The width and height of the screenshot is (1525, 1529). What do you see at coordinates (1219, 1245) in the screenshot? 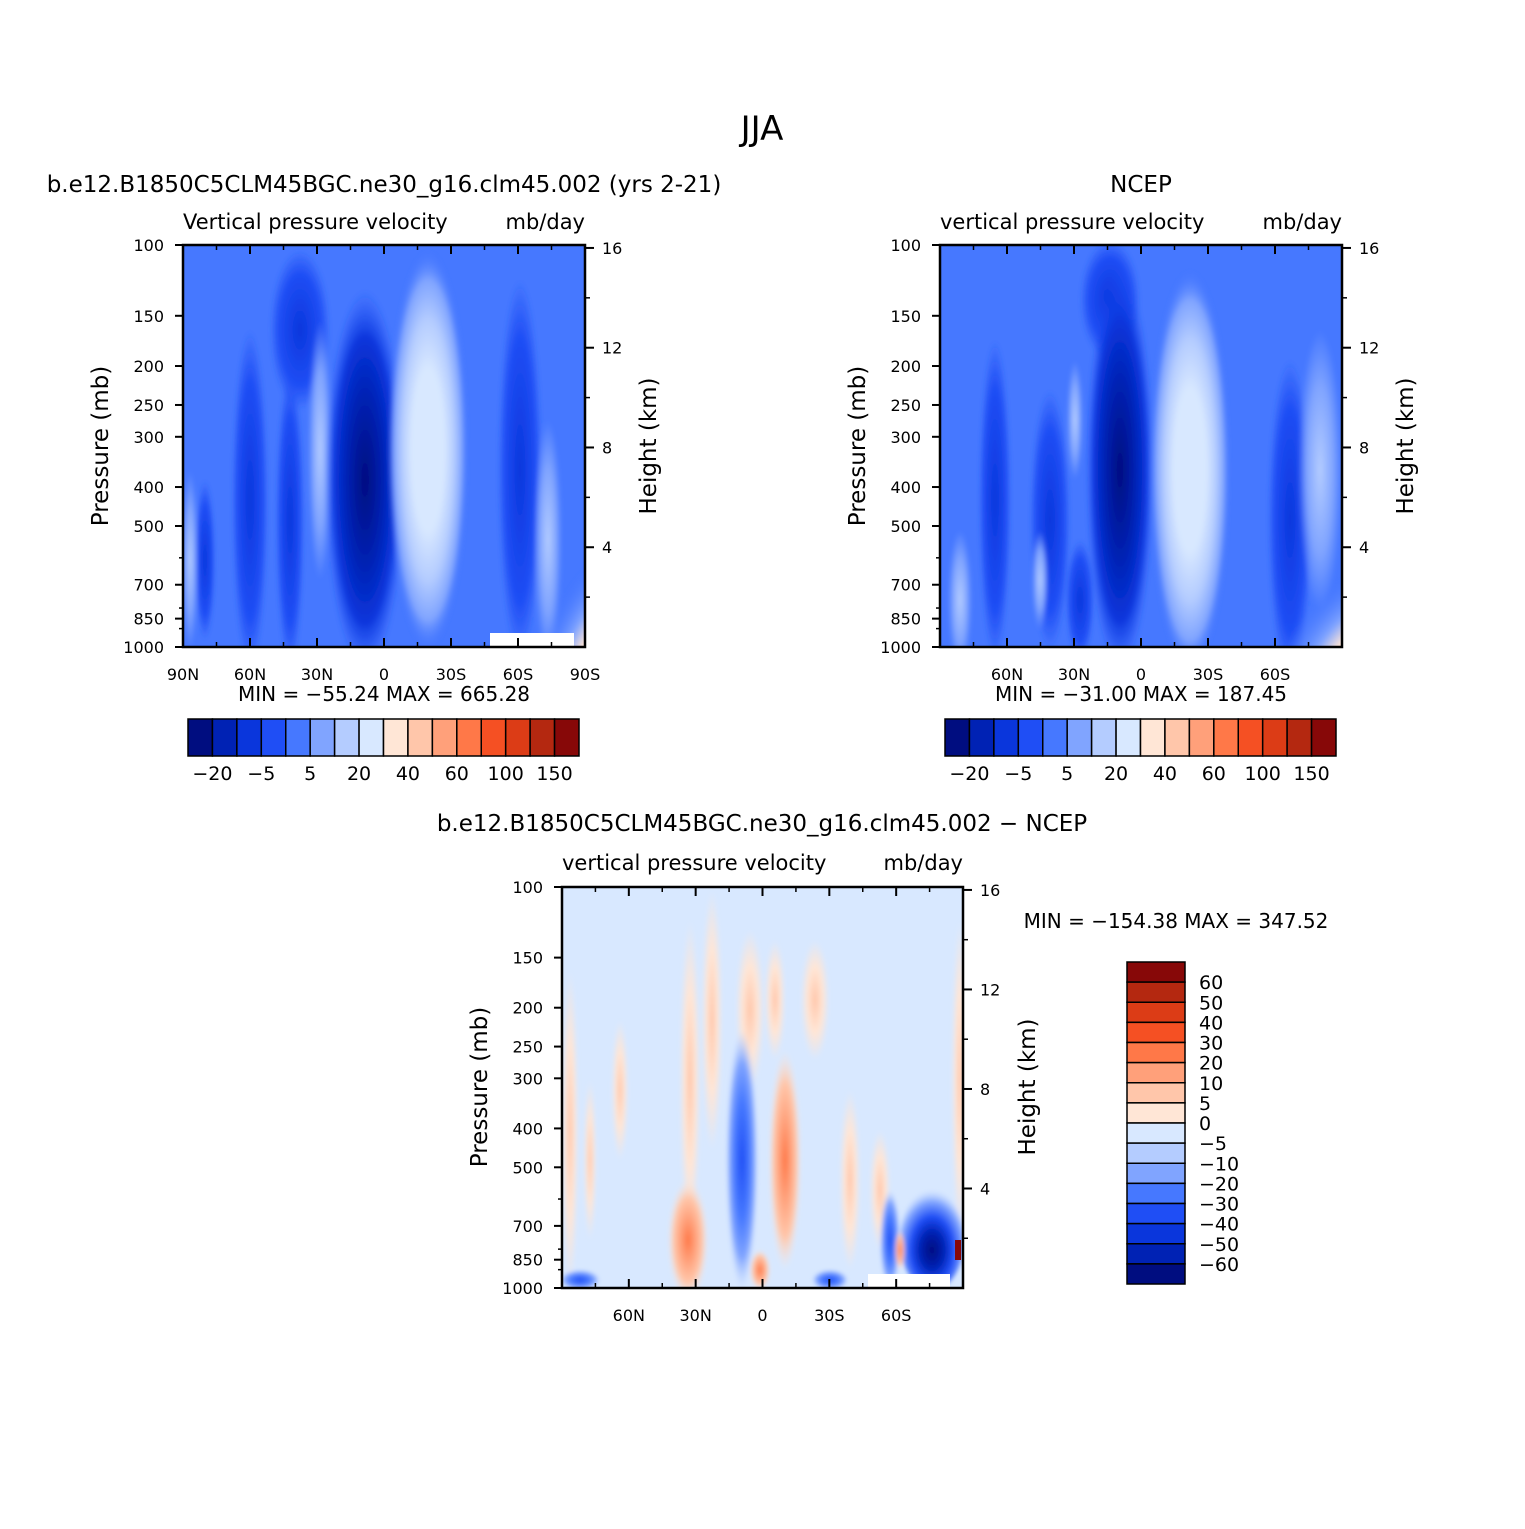
I see `colorbar-label: −50` at bounding box center [1219, 1245].